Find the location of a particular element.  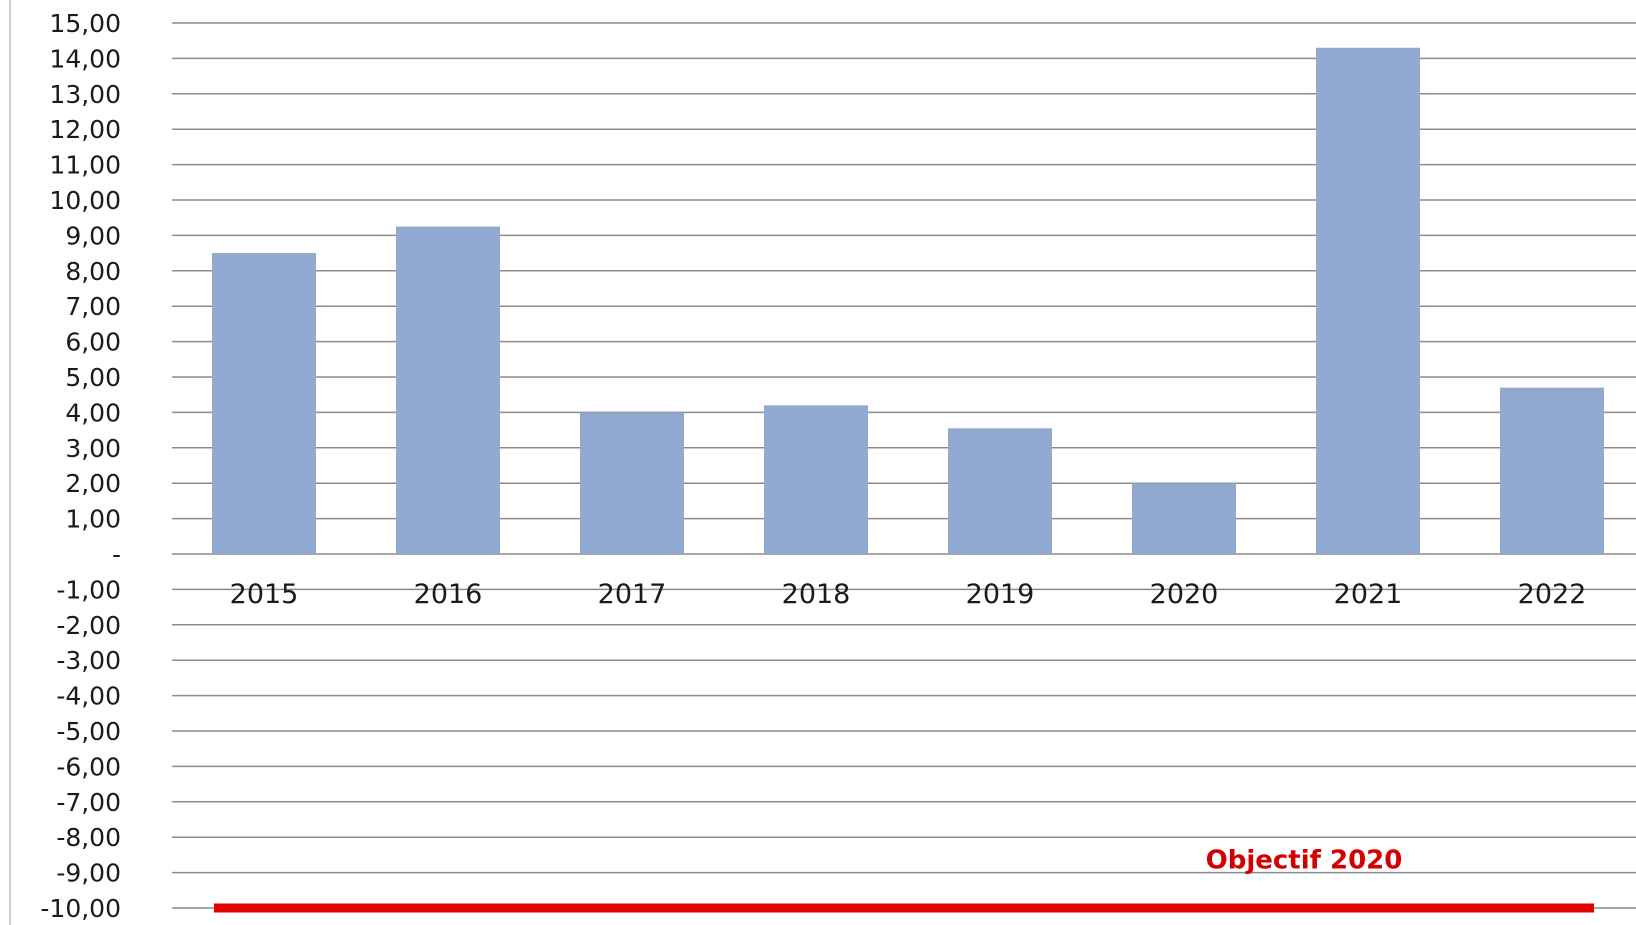

y-tick-label: -2,00 is located at coordinates (88, 625).